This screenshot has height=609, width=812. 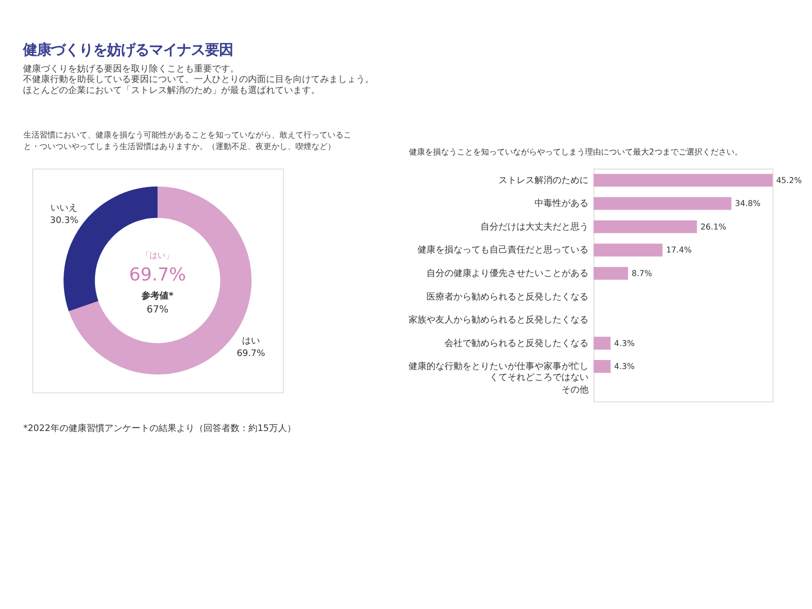 I want to click on data-label: 34.8%, so click(x=747, y=203).